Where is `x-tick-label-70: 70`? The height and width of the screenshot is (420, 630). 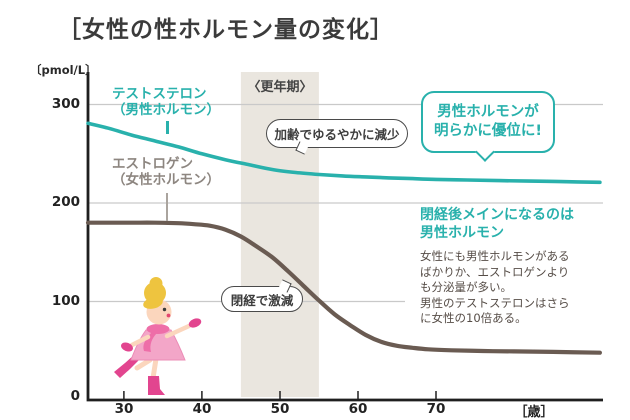
x-tick-label-70: 70 is located at coordinates (436, 409).